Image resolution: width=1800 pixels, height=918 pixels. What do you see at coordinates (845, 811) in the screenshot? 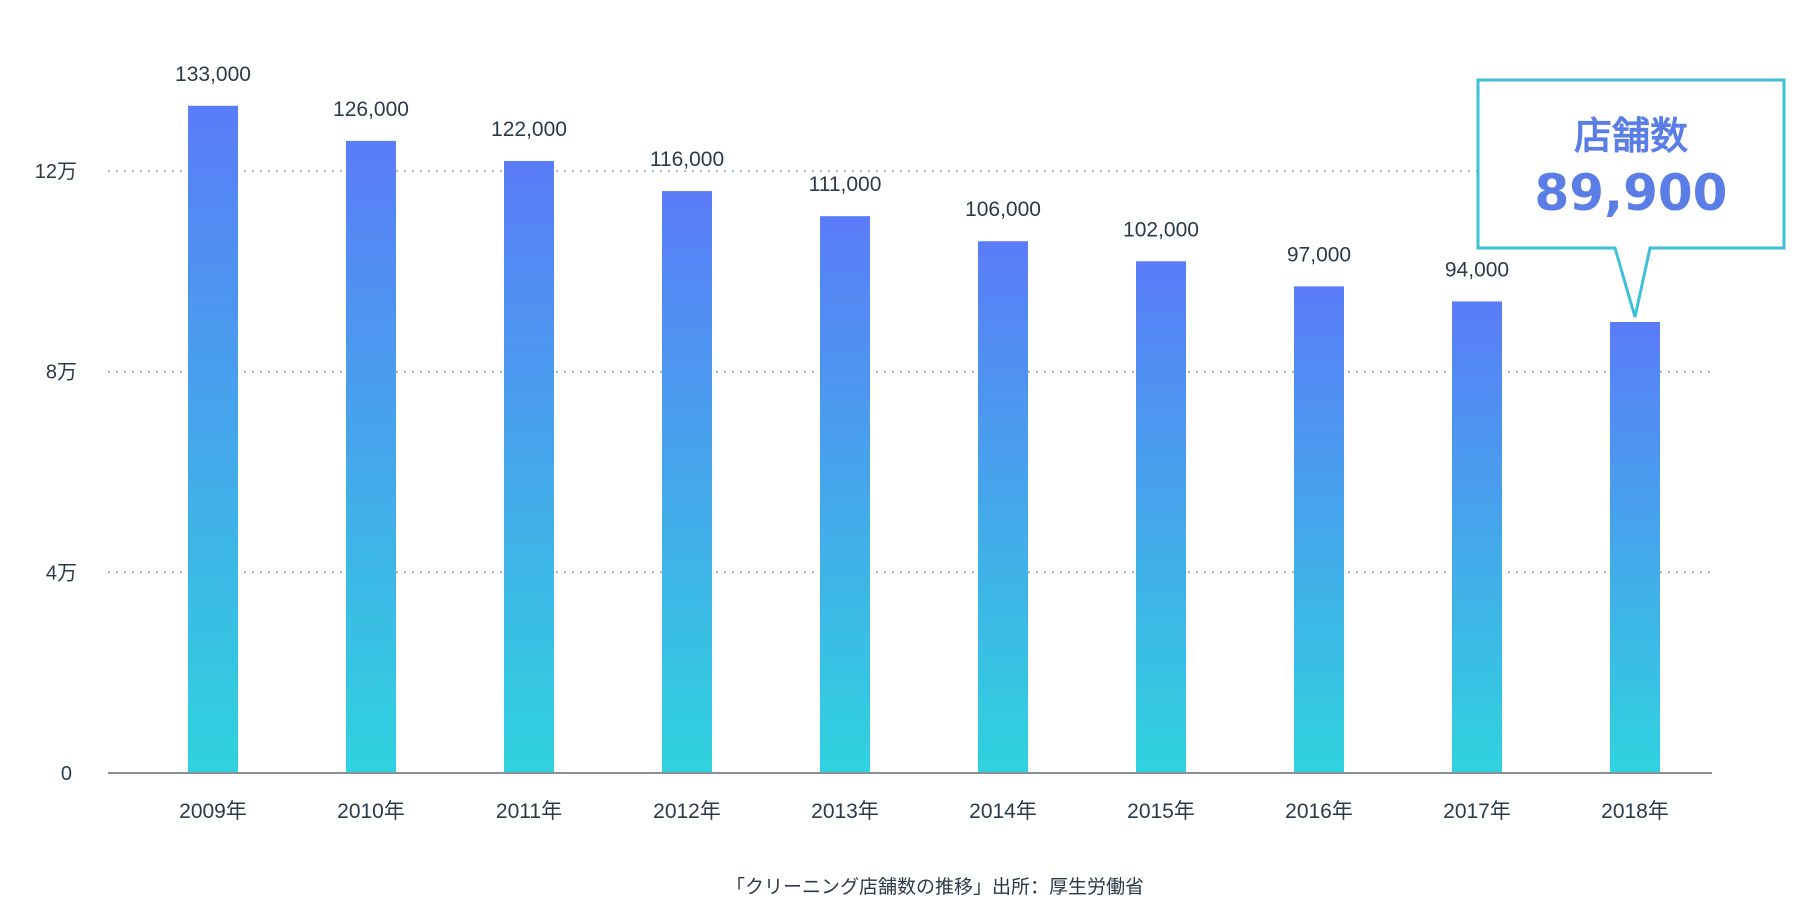
I see `x-tick-label: 2013年` at bounding box center [845, 811].